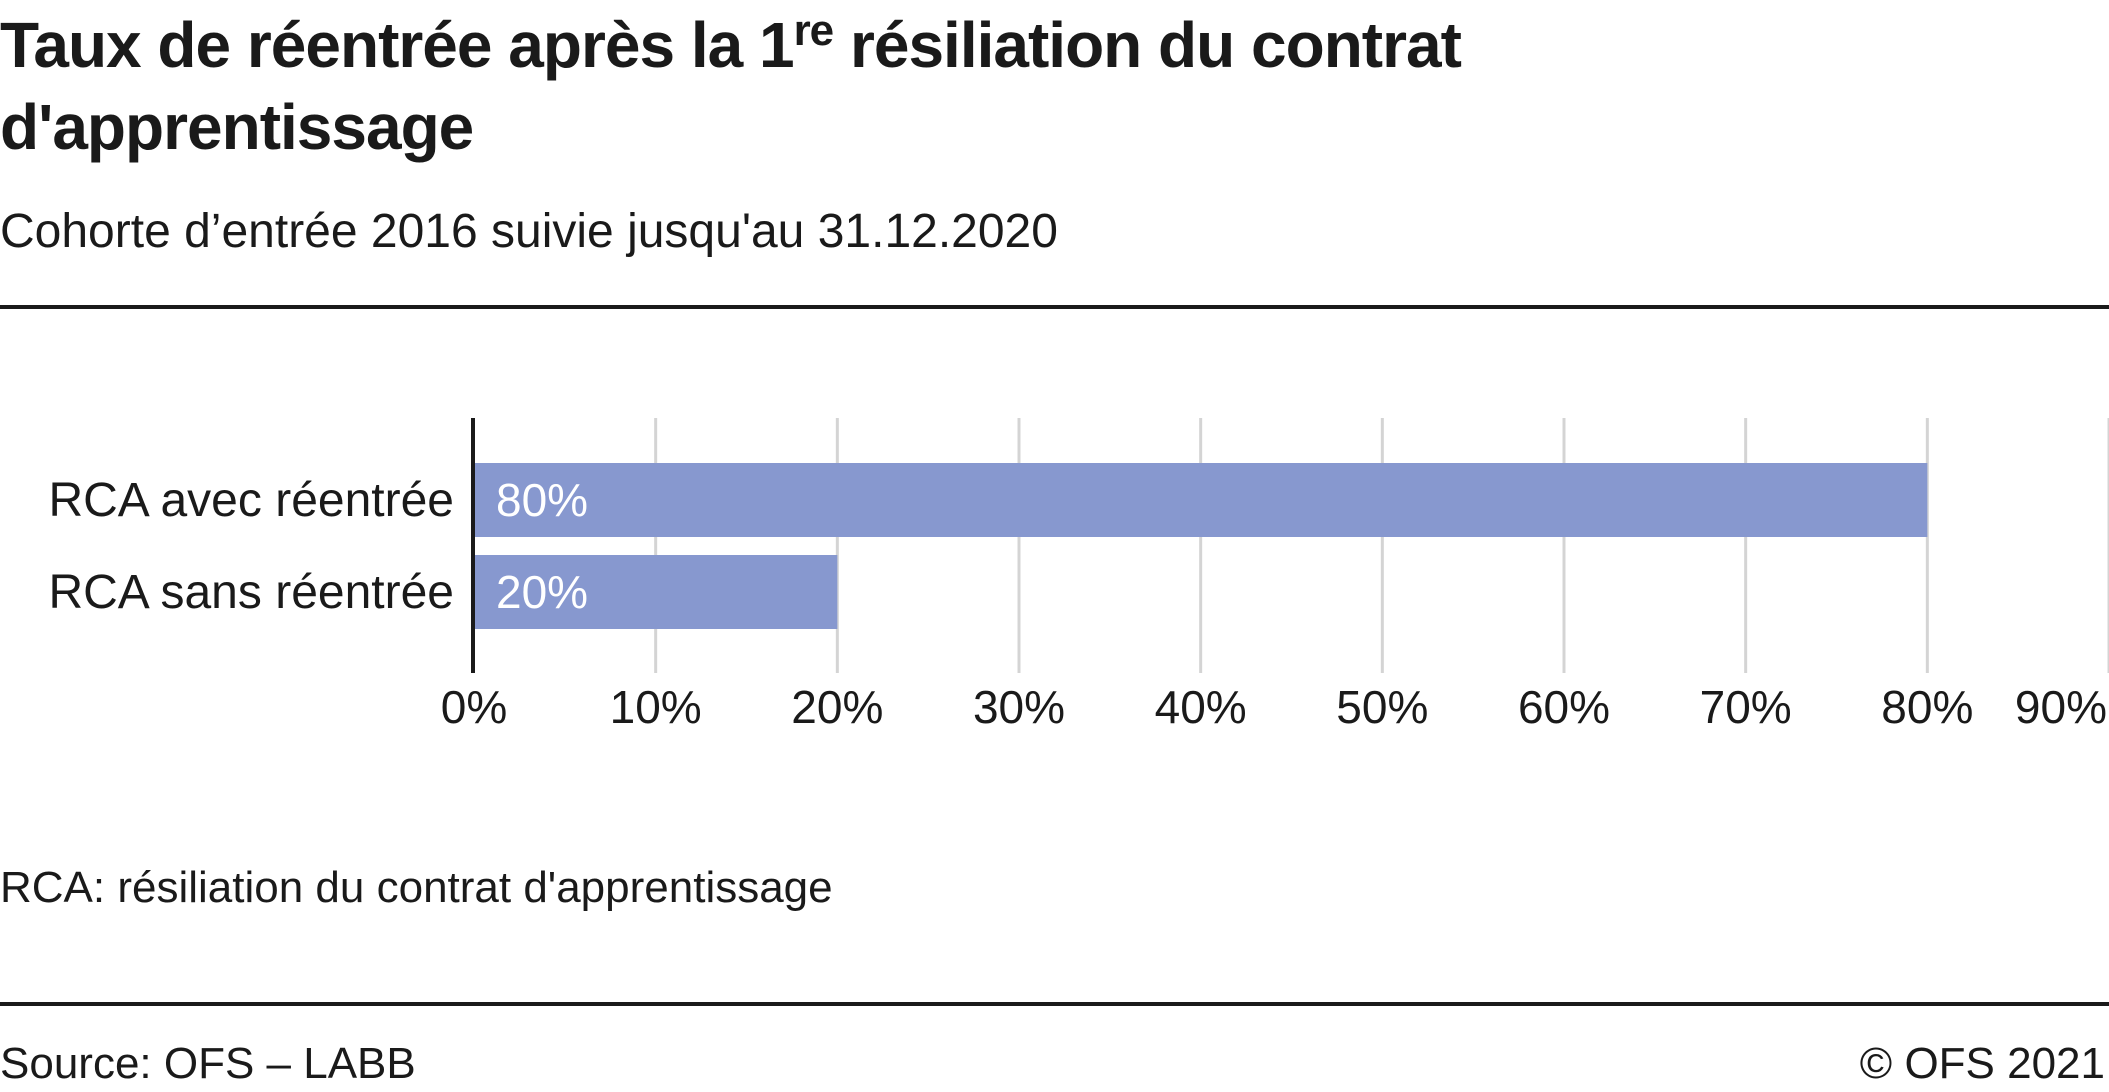 This screenshot has width=2109, height=1092. Describe the element at coordinates (208, 1063) in the screenshot. I see `source-text: Source: OFS – LABB` at that location.